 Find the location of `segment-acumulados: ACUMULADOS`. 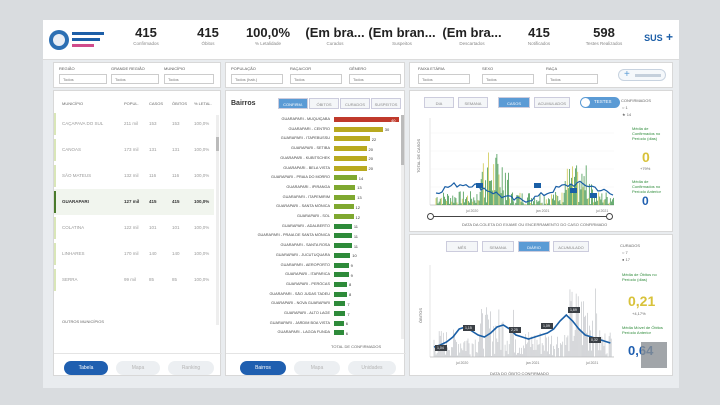

segment-acumulados: ACUMULADOS is located at coordinates (552, 102).